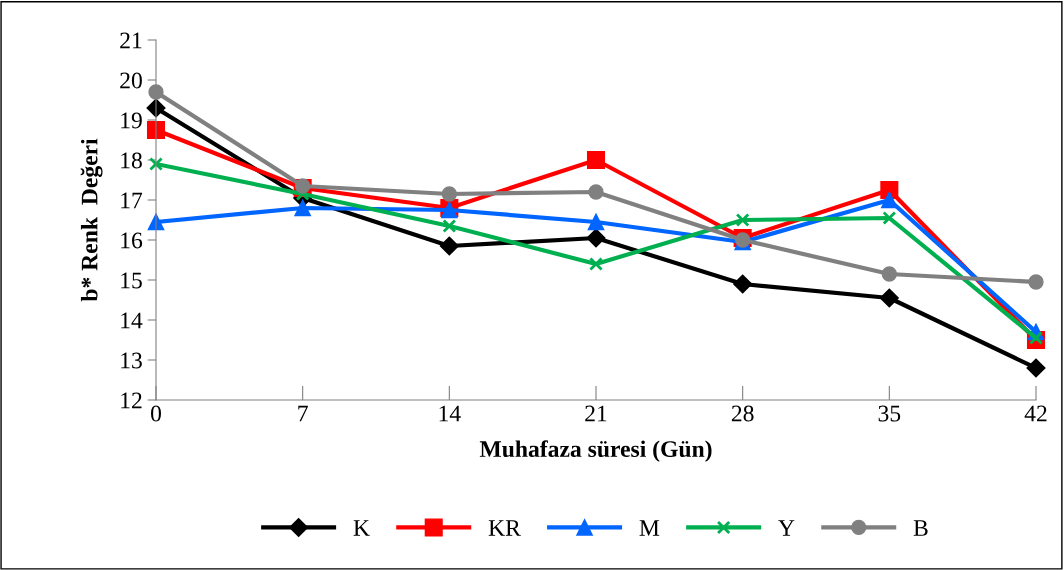 The height and width of the screenshot is (570, 1064). Describe the element at coordinates (131, 400) in the screenshot. I see `y-tick-label: 12` at that location.